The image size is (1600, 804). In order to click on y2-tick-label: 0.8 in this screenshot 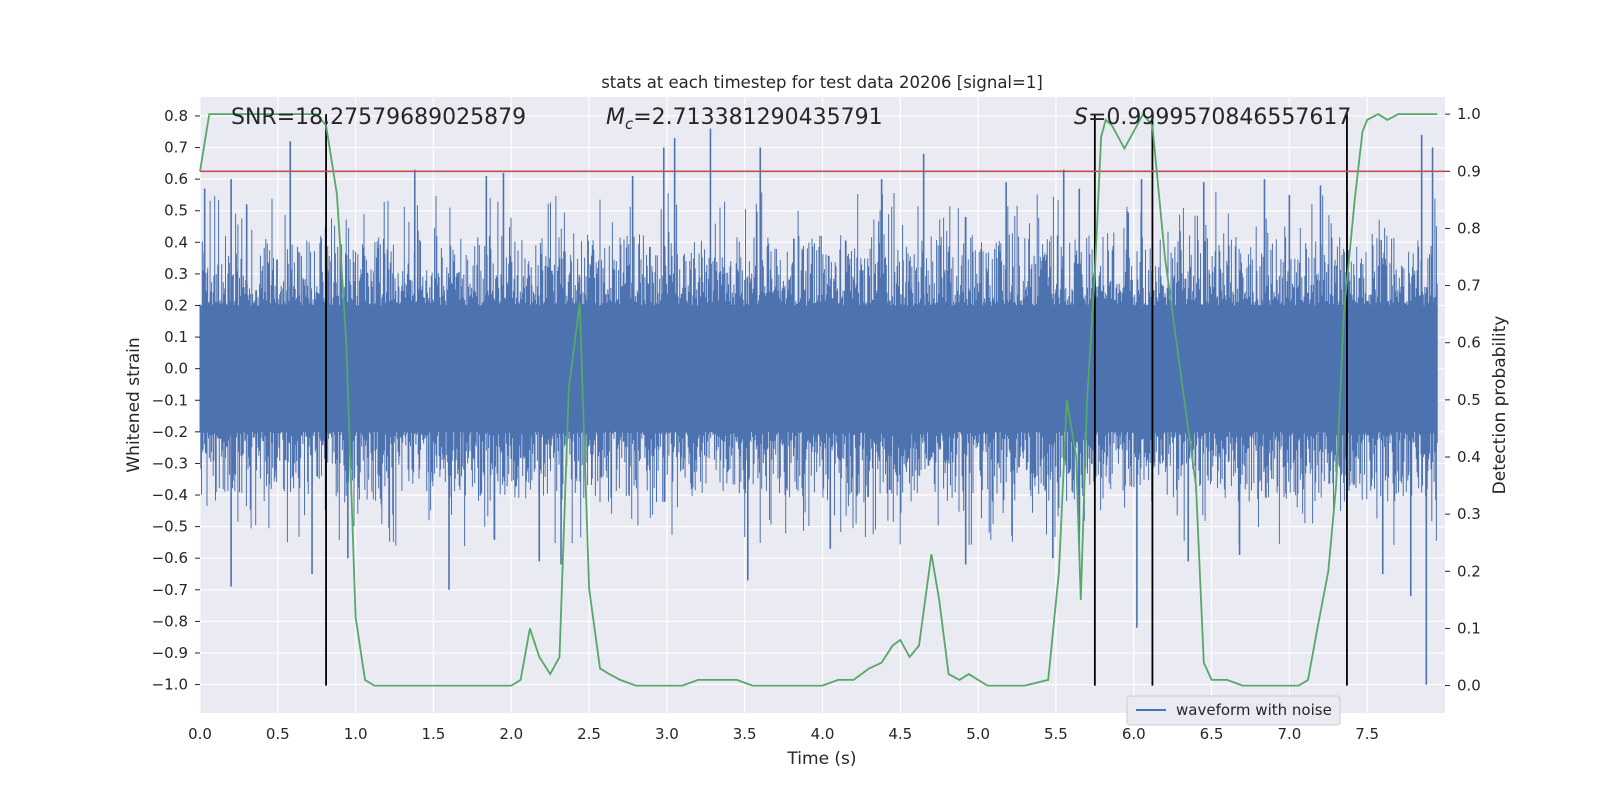, I will do `click(1469, 228)`.